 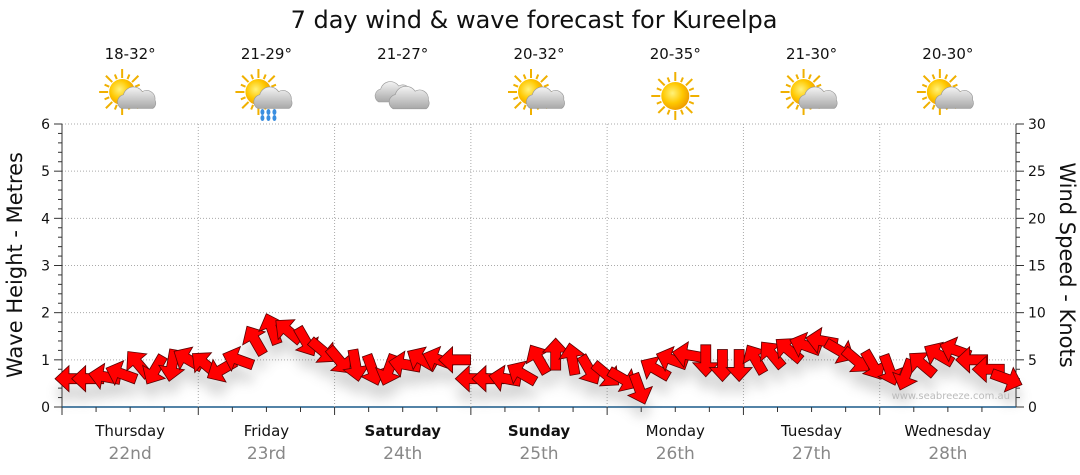 I want to click on day-label: Friday, so click(x=267, y=431).